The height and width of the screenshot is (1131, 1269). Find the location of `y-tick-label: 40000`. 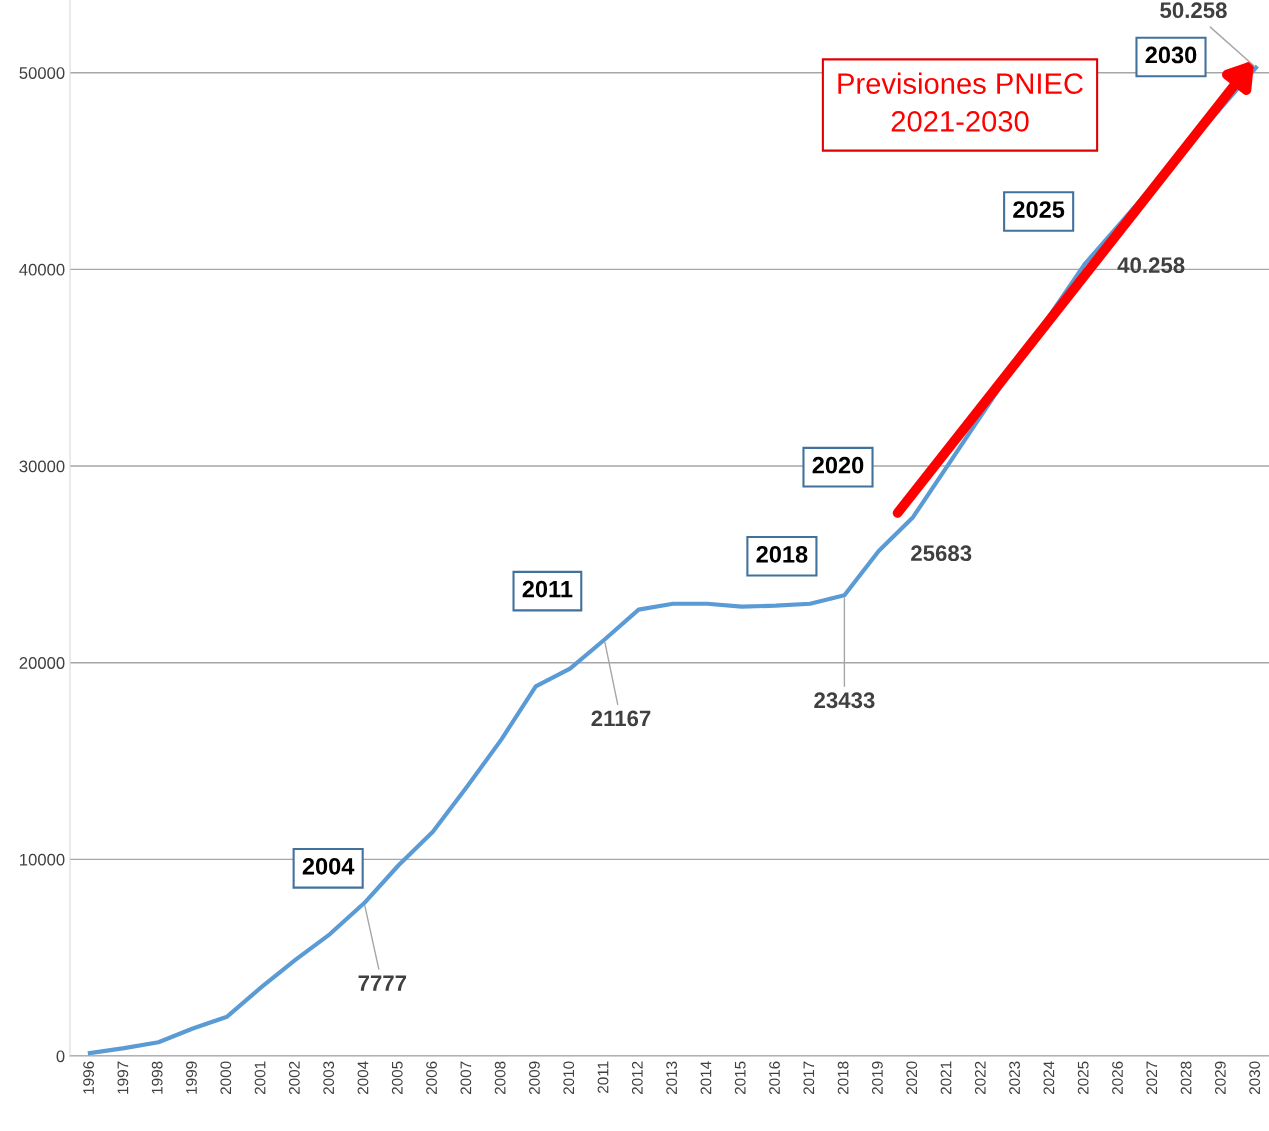

y-tick-label: 40000 is located at coordinates (42, 269).